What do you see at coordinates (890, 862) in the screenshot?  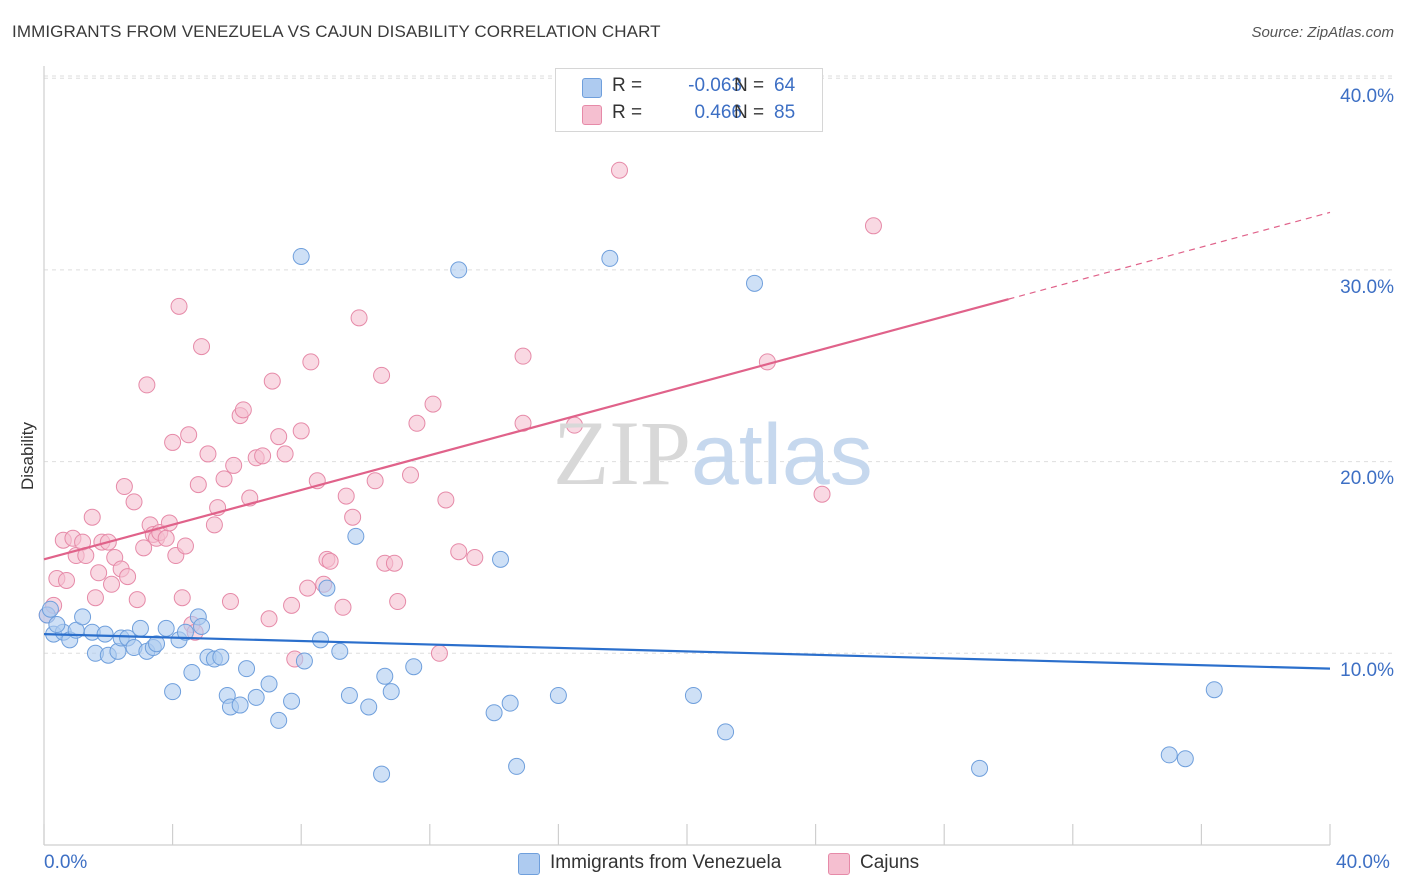 I see `legend-label: Cajuns` at bounding box center [890, 862].